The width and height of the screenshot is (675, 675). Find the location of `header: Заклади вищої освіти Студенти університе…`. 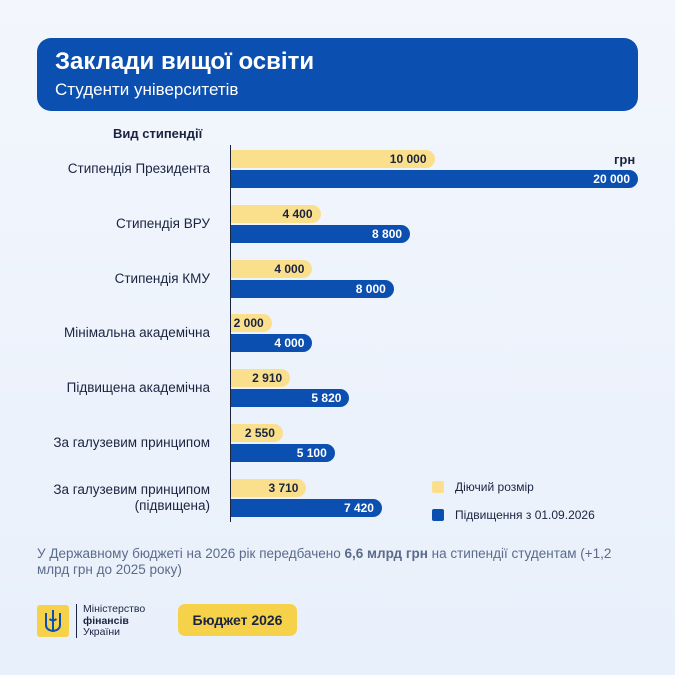

header: Заклади вищої освіти Студенти університе… is located at coordinates (337, 74).